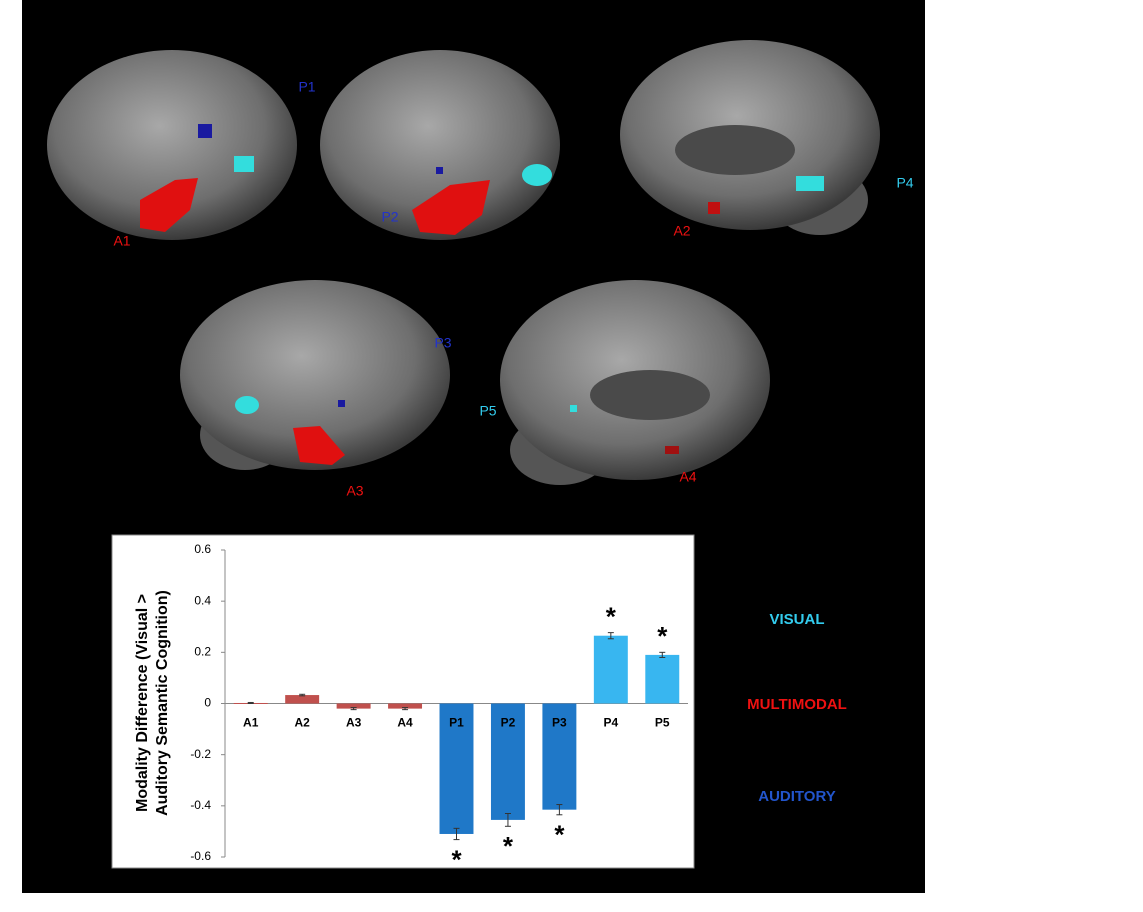 Image resolution: width=1143 pixels, height=912 pixels. I want to click on x-tick-label: P2, so click(508, 723).